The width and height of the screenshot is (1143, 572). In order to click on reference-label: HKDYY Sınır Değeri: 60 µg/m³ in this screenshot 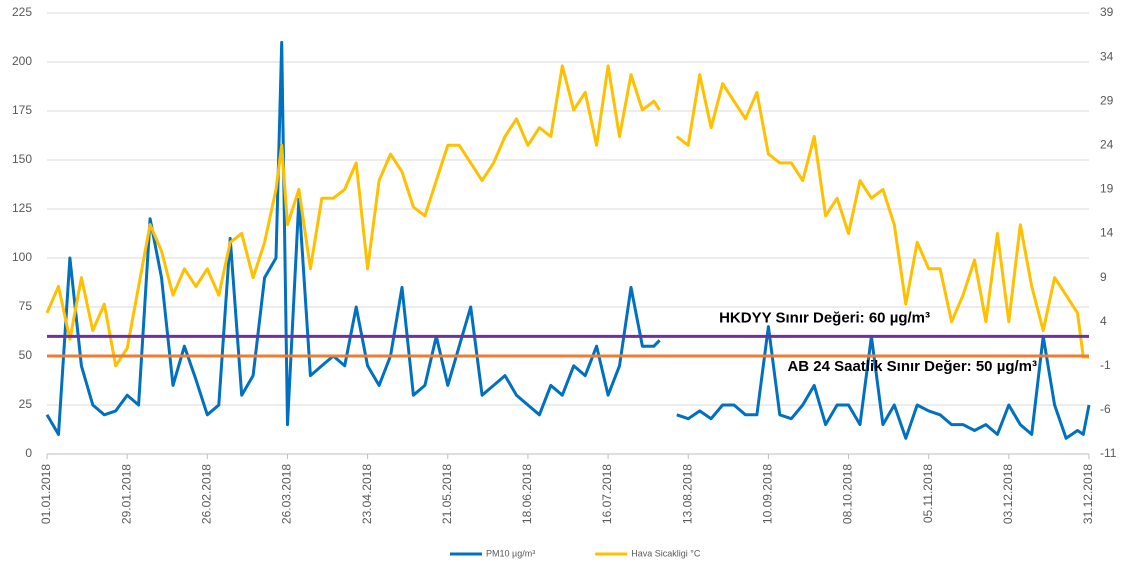, I will do `click(824, 317)`.